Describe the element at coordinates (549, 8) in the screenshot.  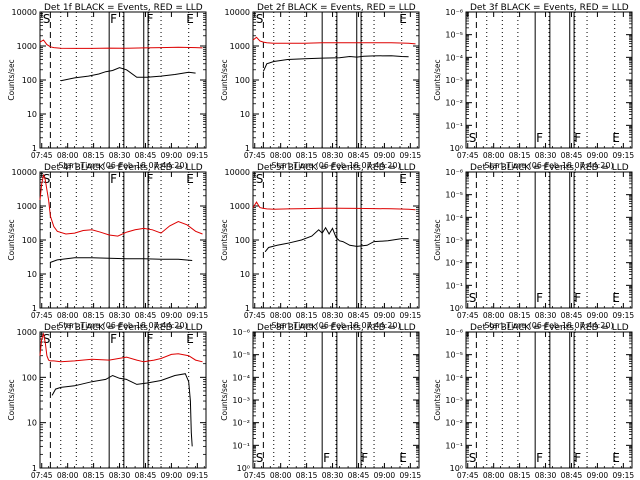
I see `panel-title: Det 3f BLACK = Events, RED = LLD` at that location.